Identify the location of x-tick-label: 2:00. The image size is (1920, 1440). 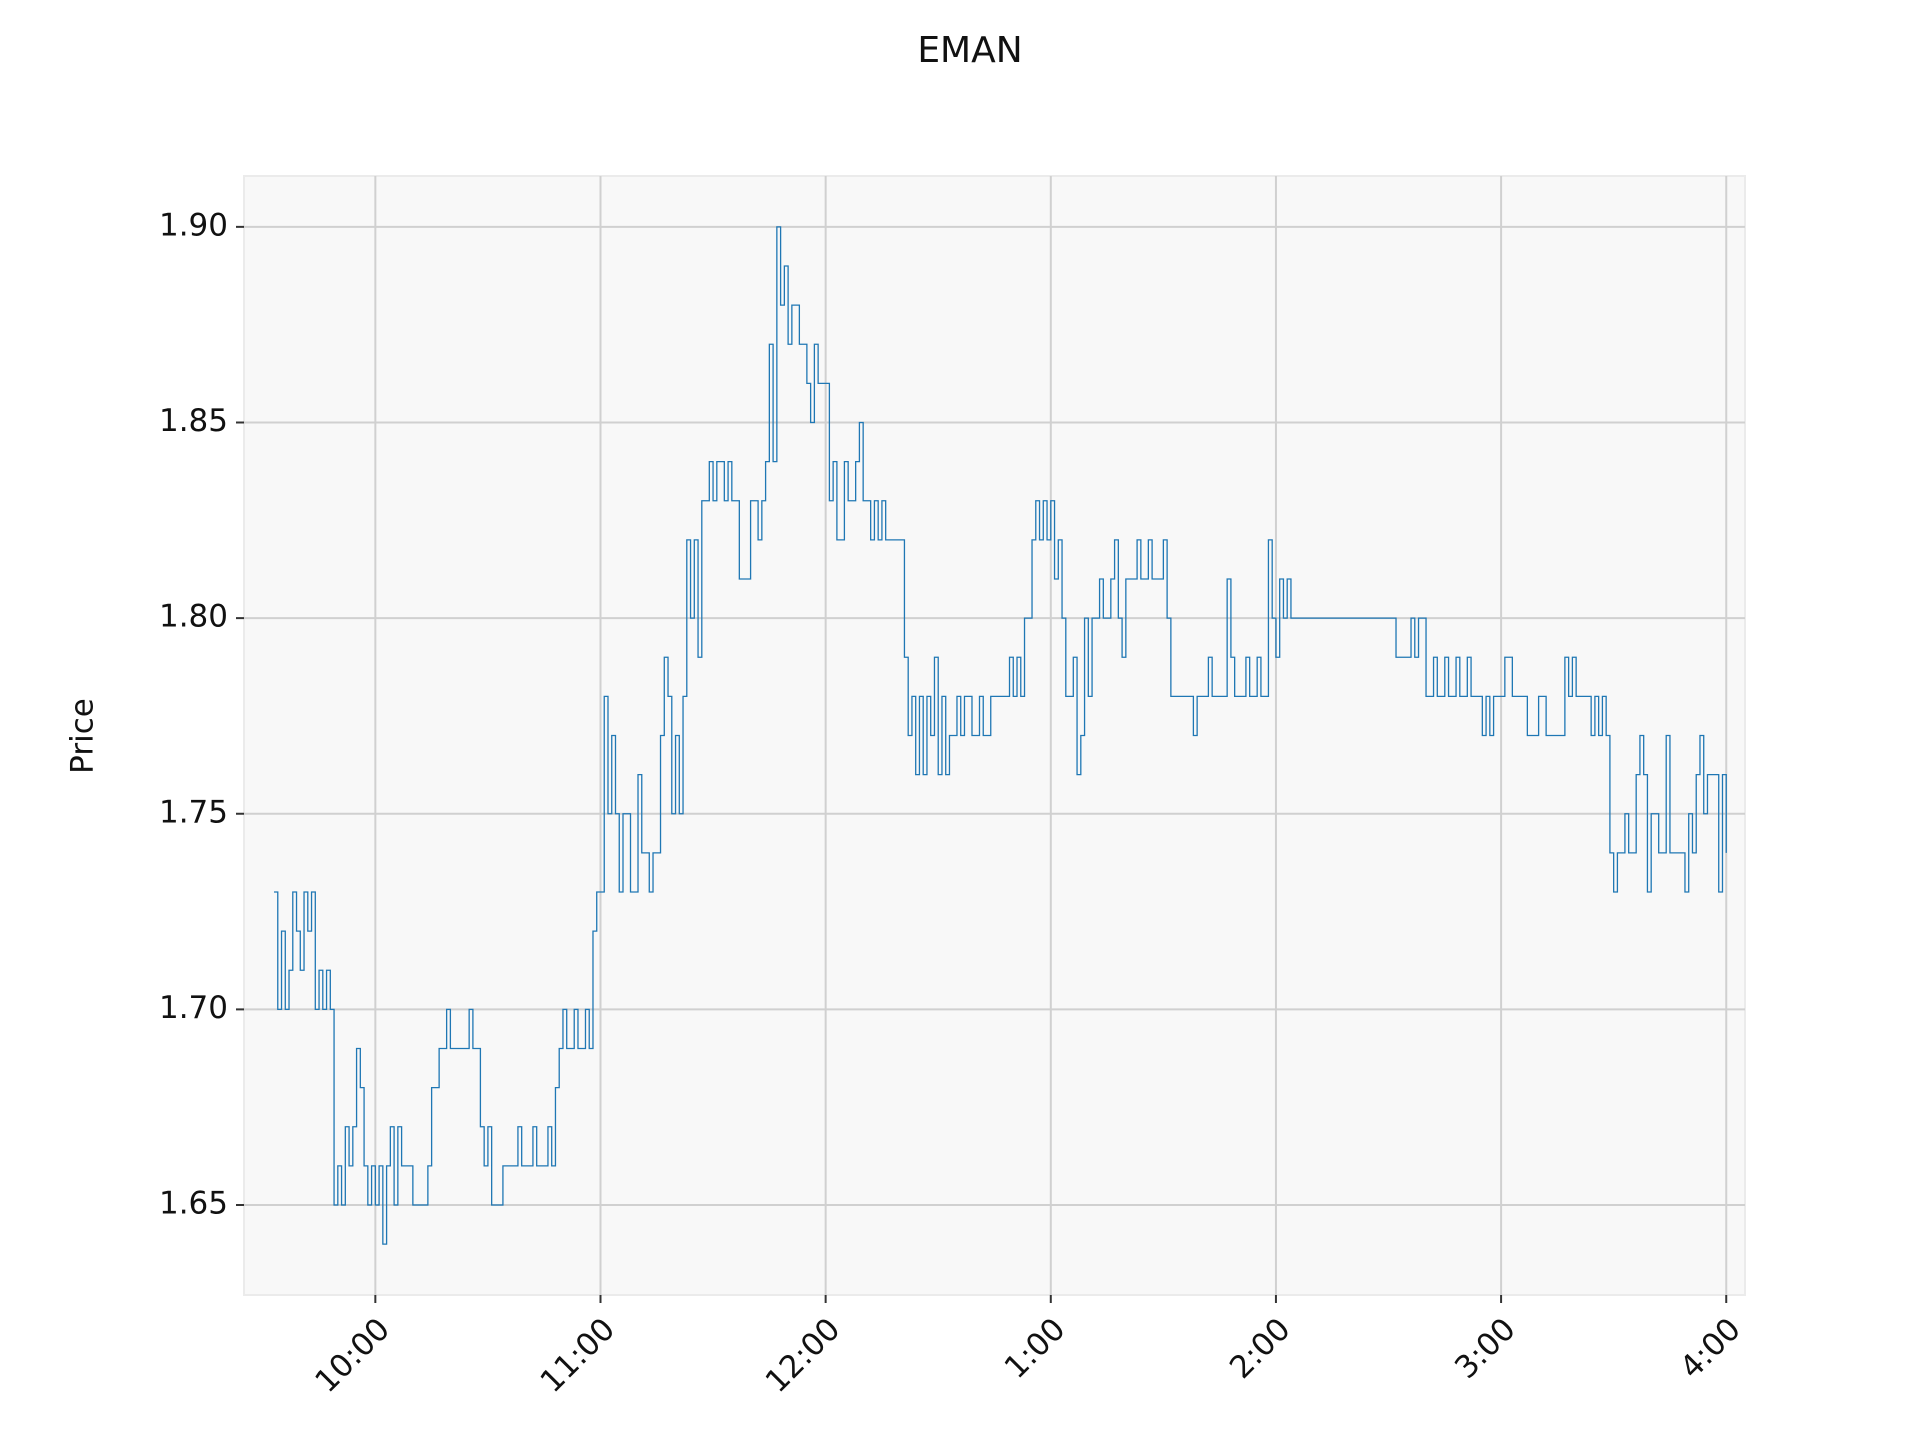
(1260, 1348).